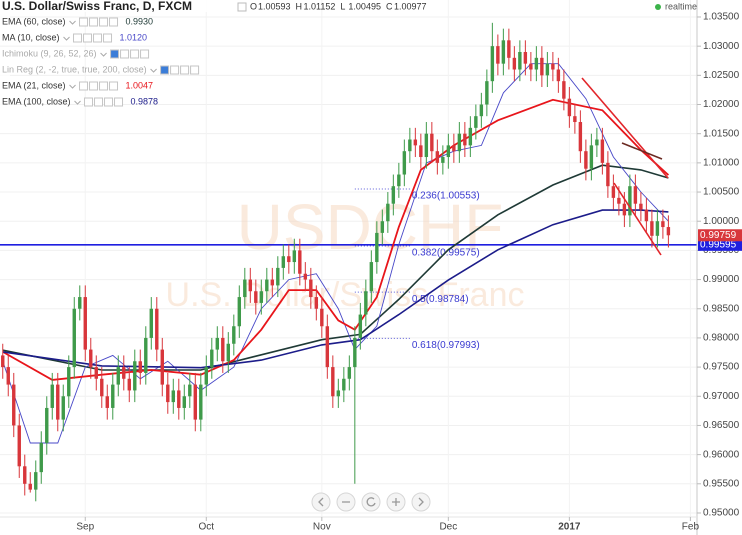 Image resolution: width=742 pixels, height=535 pixels. I want to click on zoom-out-button, so click(346, 502).